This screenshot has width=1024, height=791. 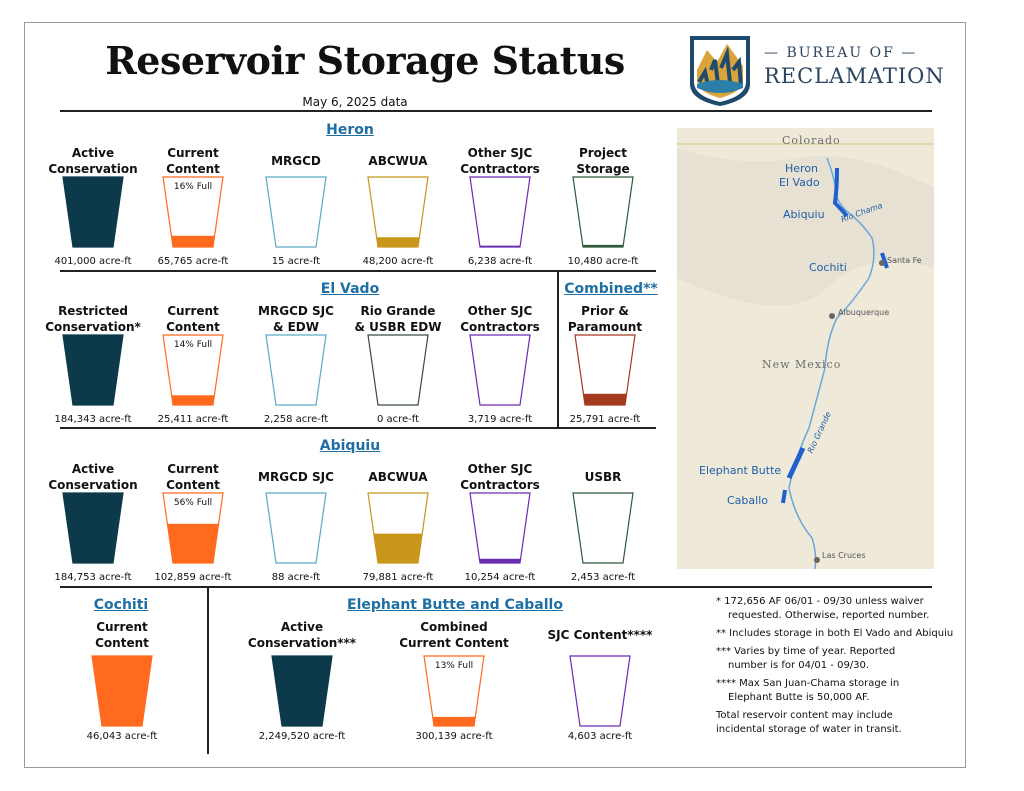 I want to click on gauge-cup-heron-project-storage, so click(x=603, y=212).